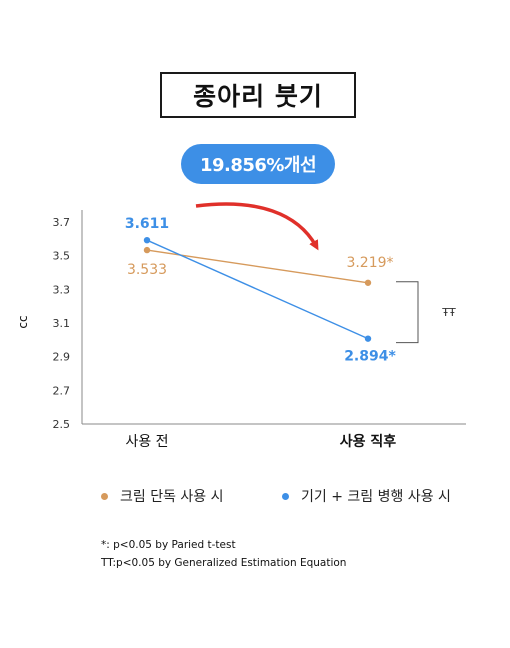  What do you see at coordinates (62, 357) in the screenshot?
I see `y-tick-label: 2.9` at bounding box center [62, 357].